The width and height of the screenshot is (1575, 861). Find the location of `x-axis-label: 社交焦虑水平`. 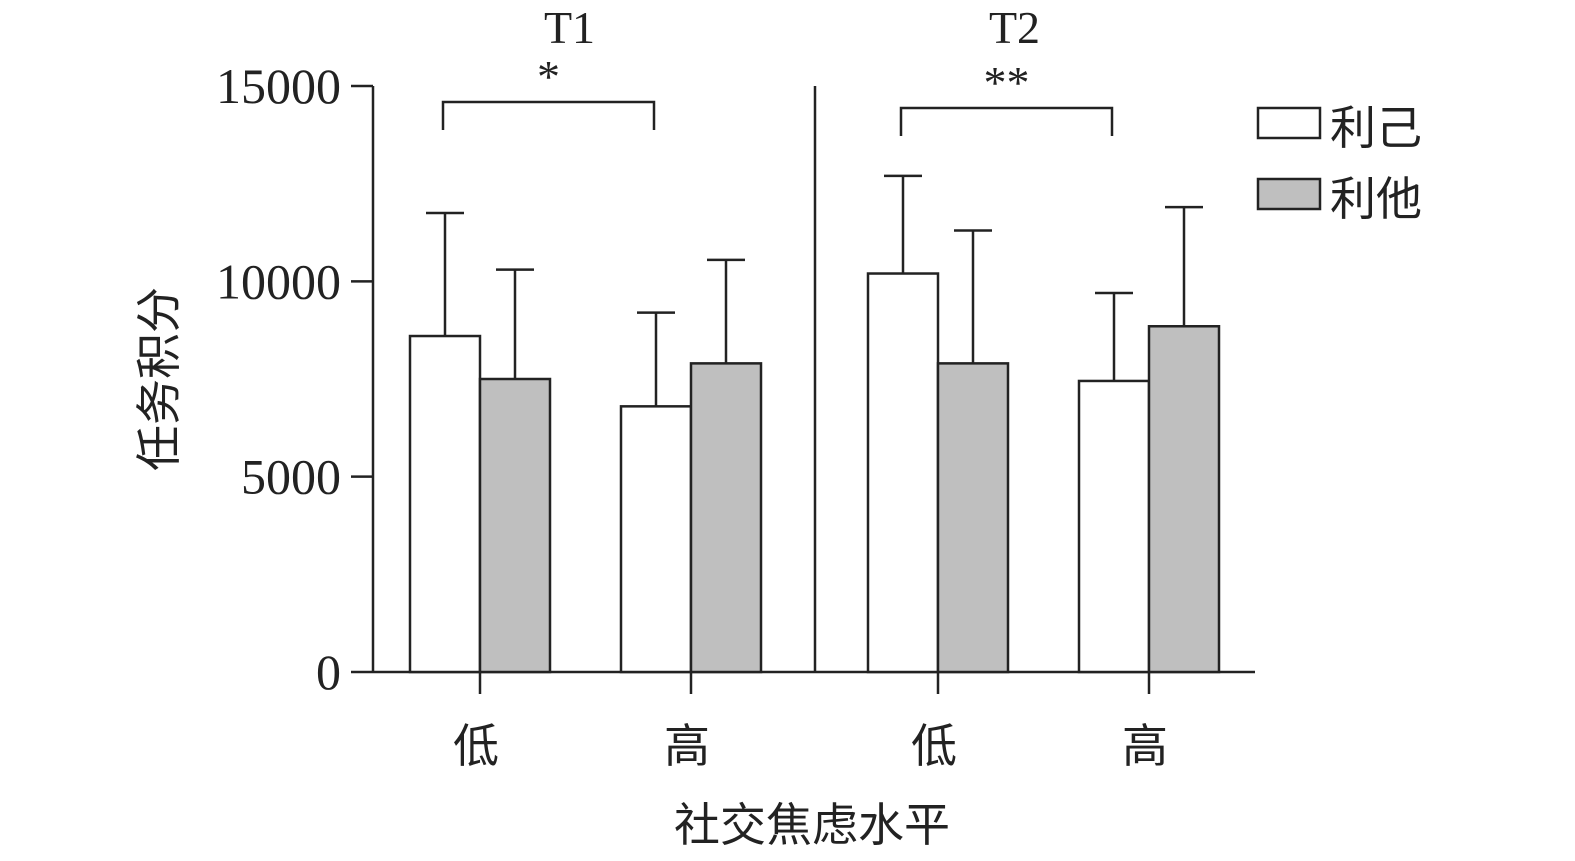

x-axis-label: 社交焦虑水平 is located at coordinates (812, 825).